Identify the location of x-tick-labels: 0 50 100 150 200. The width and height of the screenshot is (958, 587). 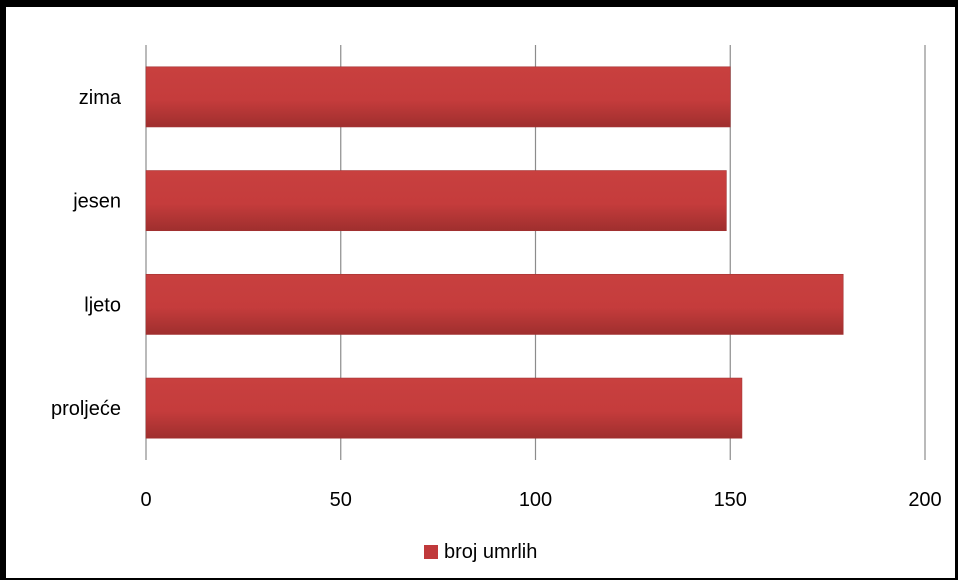
(540, 500).